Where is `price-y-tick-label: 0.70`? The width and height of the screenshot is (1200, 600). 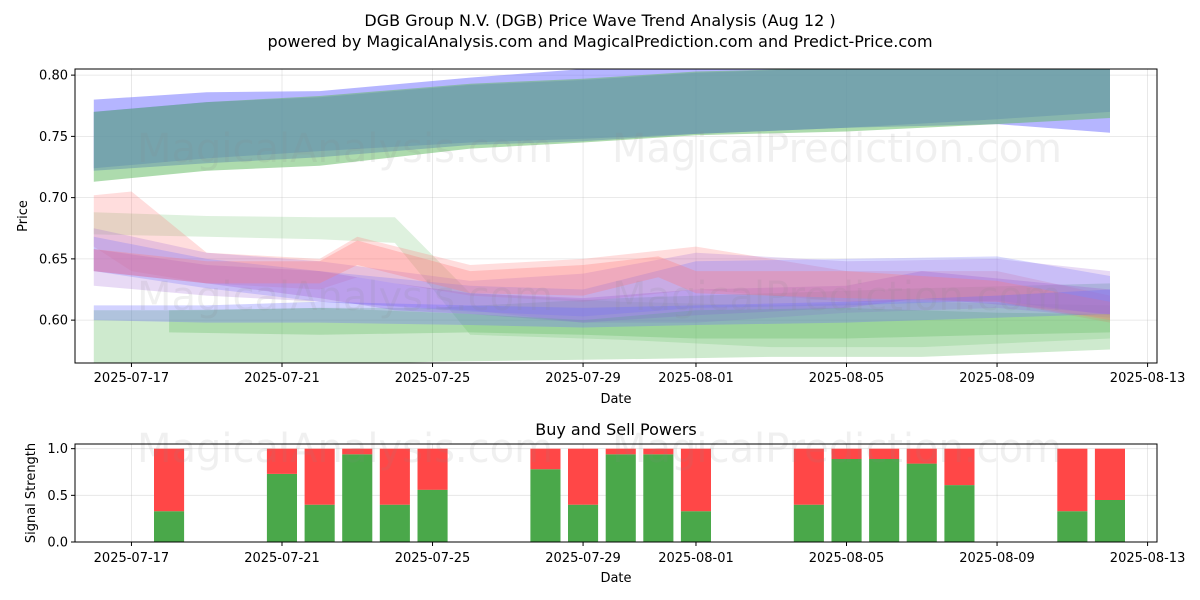 price-y-tick-label: 0.70 is located at coordinates (53, 198).